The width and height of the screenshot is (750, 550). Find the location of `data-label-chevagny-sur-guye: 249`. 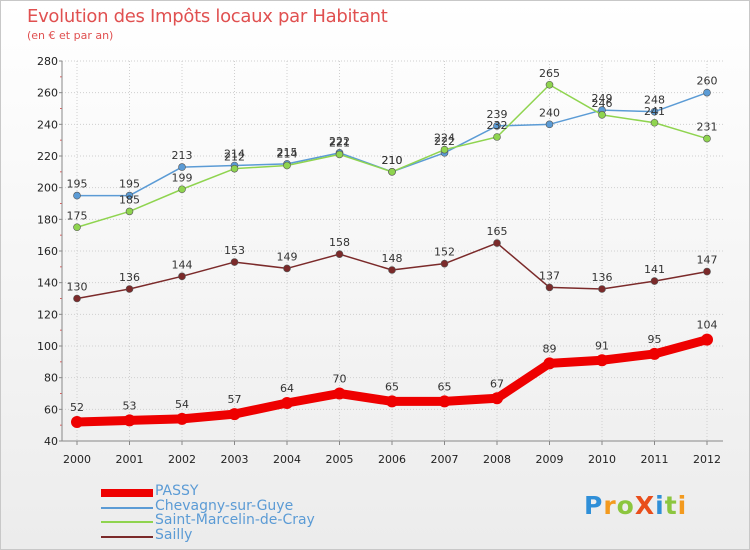

data-label-chevagny-sur-guye: 249 is located at coordinates (602, 98).